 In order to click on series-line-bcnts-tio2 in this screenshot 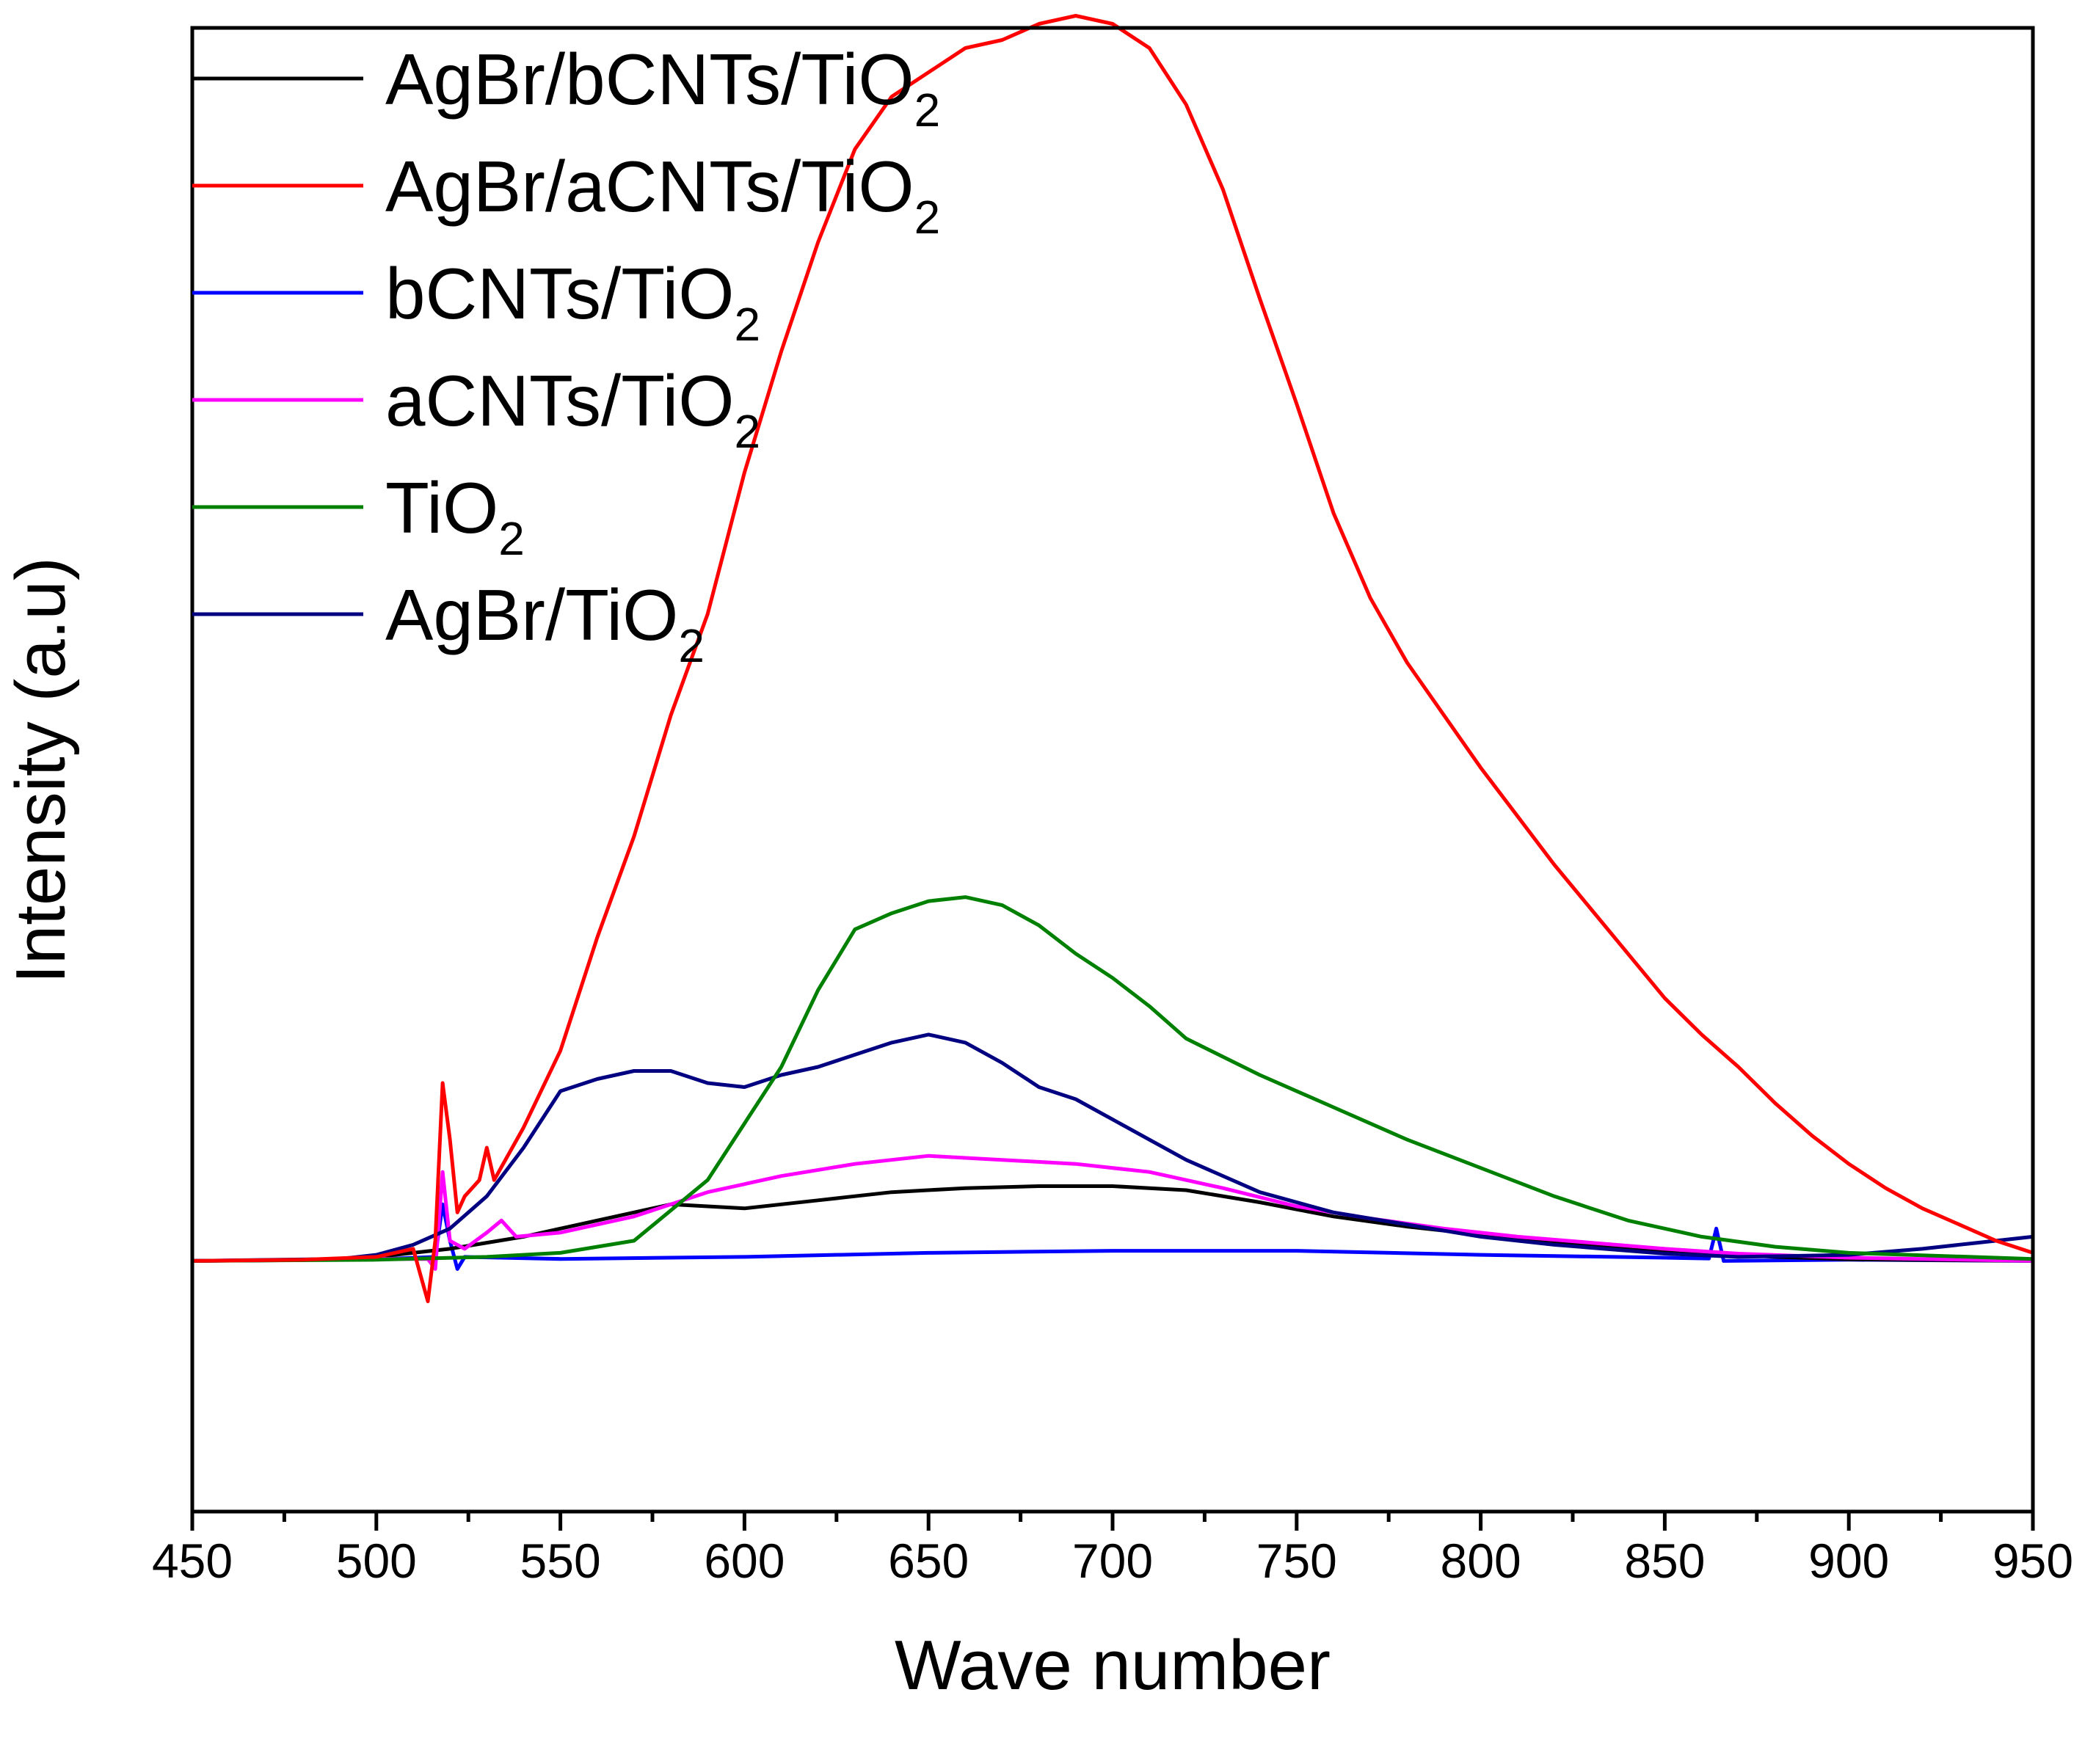, I will do `click(1112, 1236)`.